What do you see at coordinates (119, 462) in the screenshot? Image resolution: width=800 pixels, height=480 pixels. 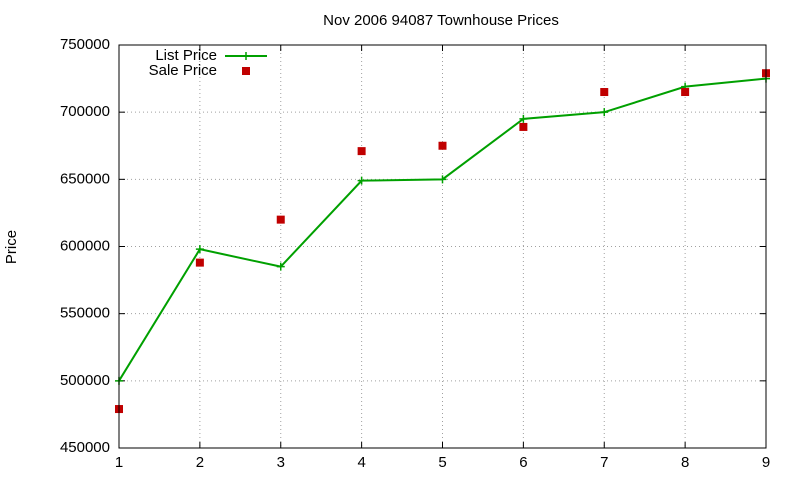 I see `x-tick-label: 1` at bounding box center [119, 462].